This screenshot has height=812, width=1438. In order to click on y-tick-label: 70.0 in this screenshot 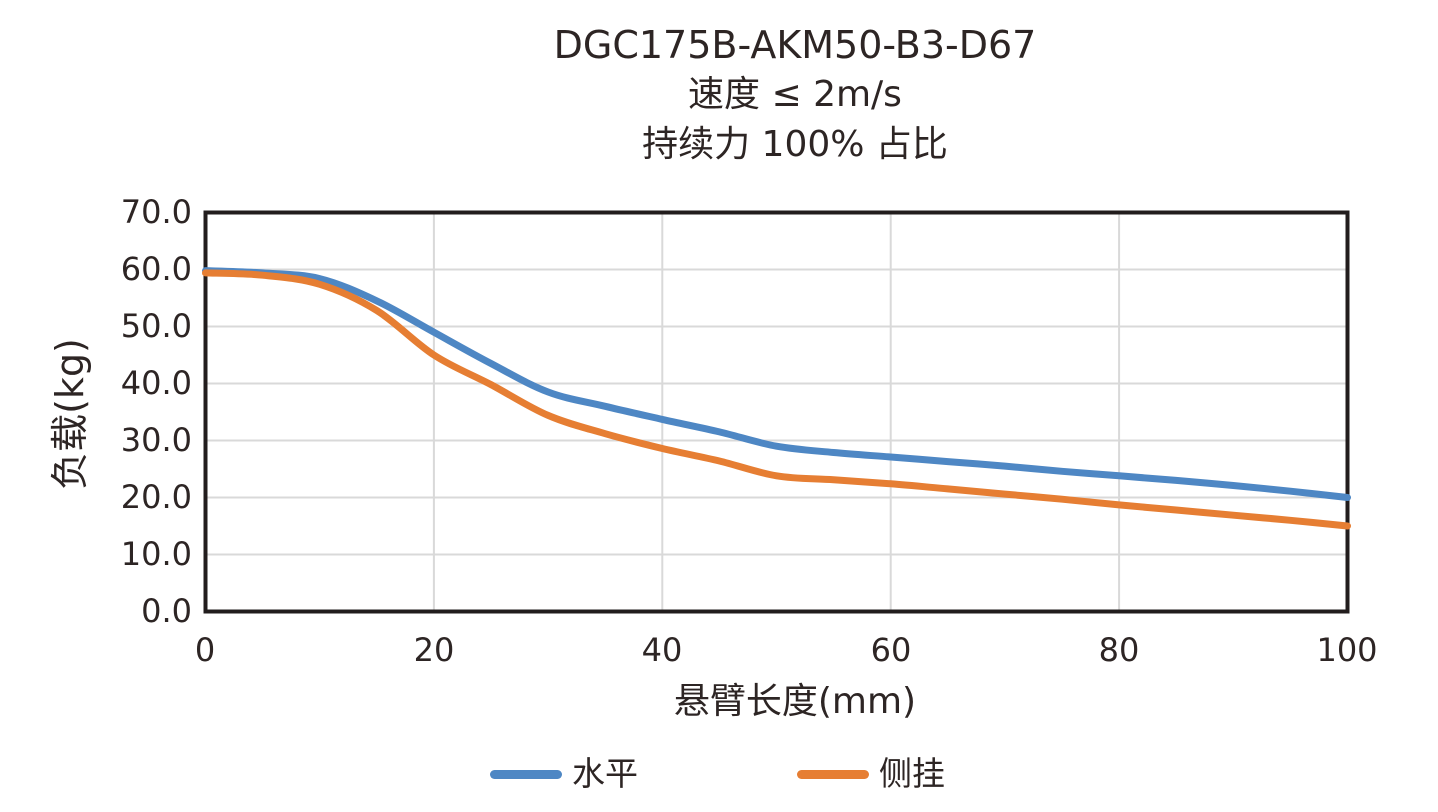, I will do `click(156, 212)`.